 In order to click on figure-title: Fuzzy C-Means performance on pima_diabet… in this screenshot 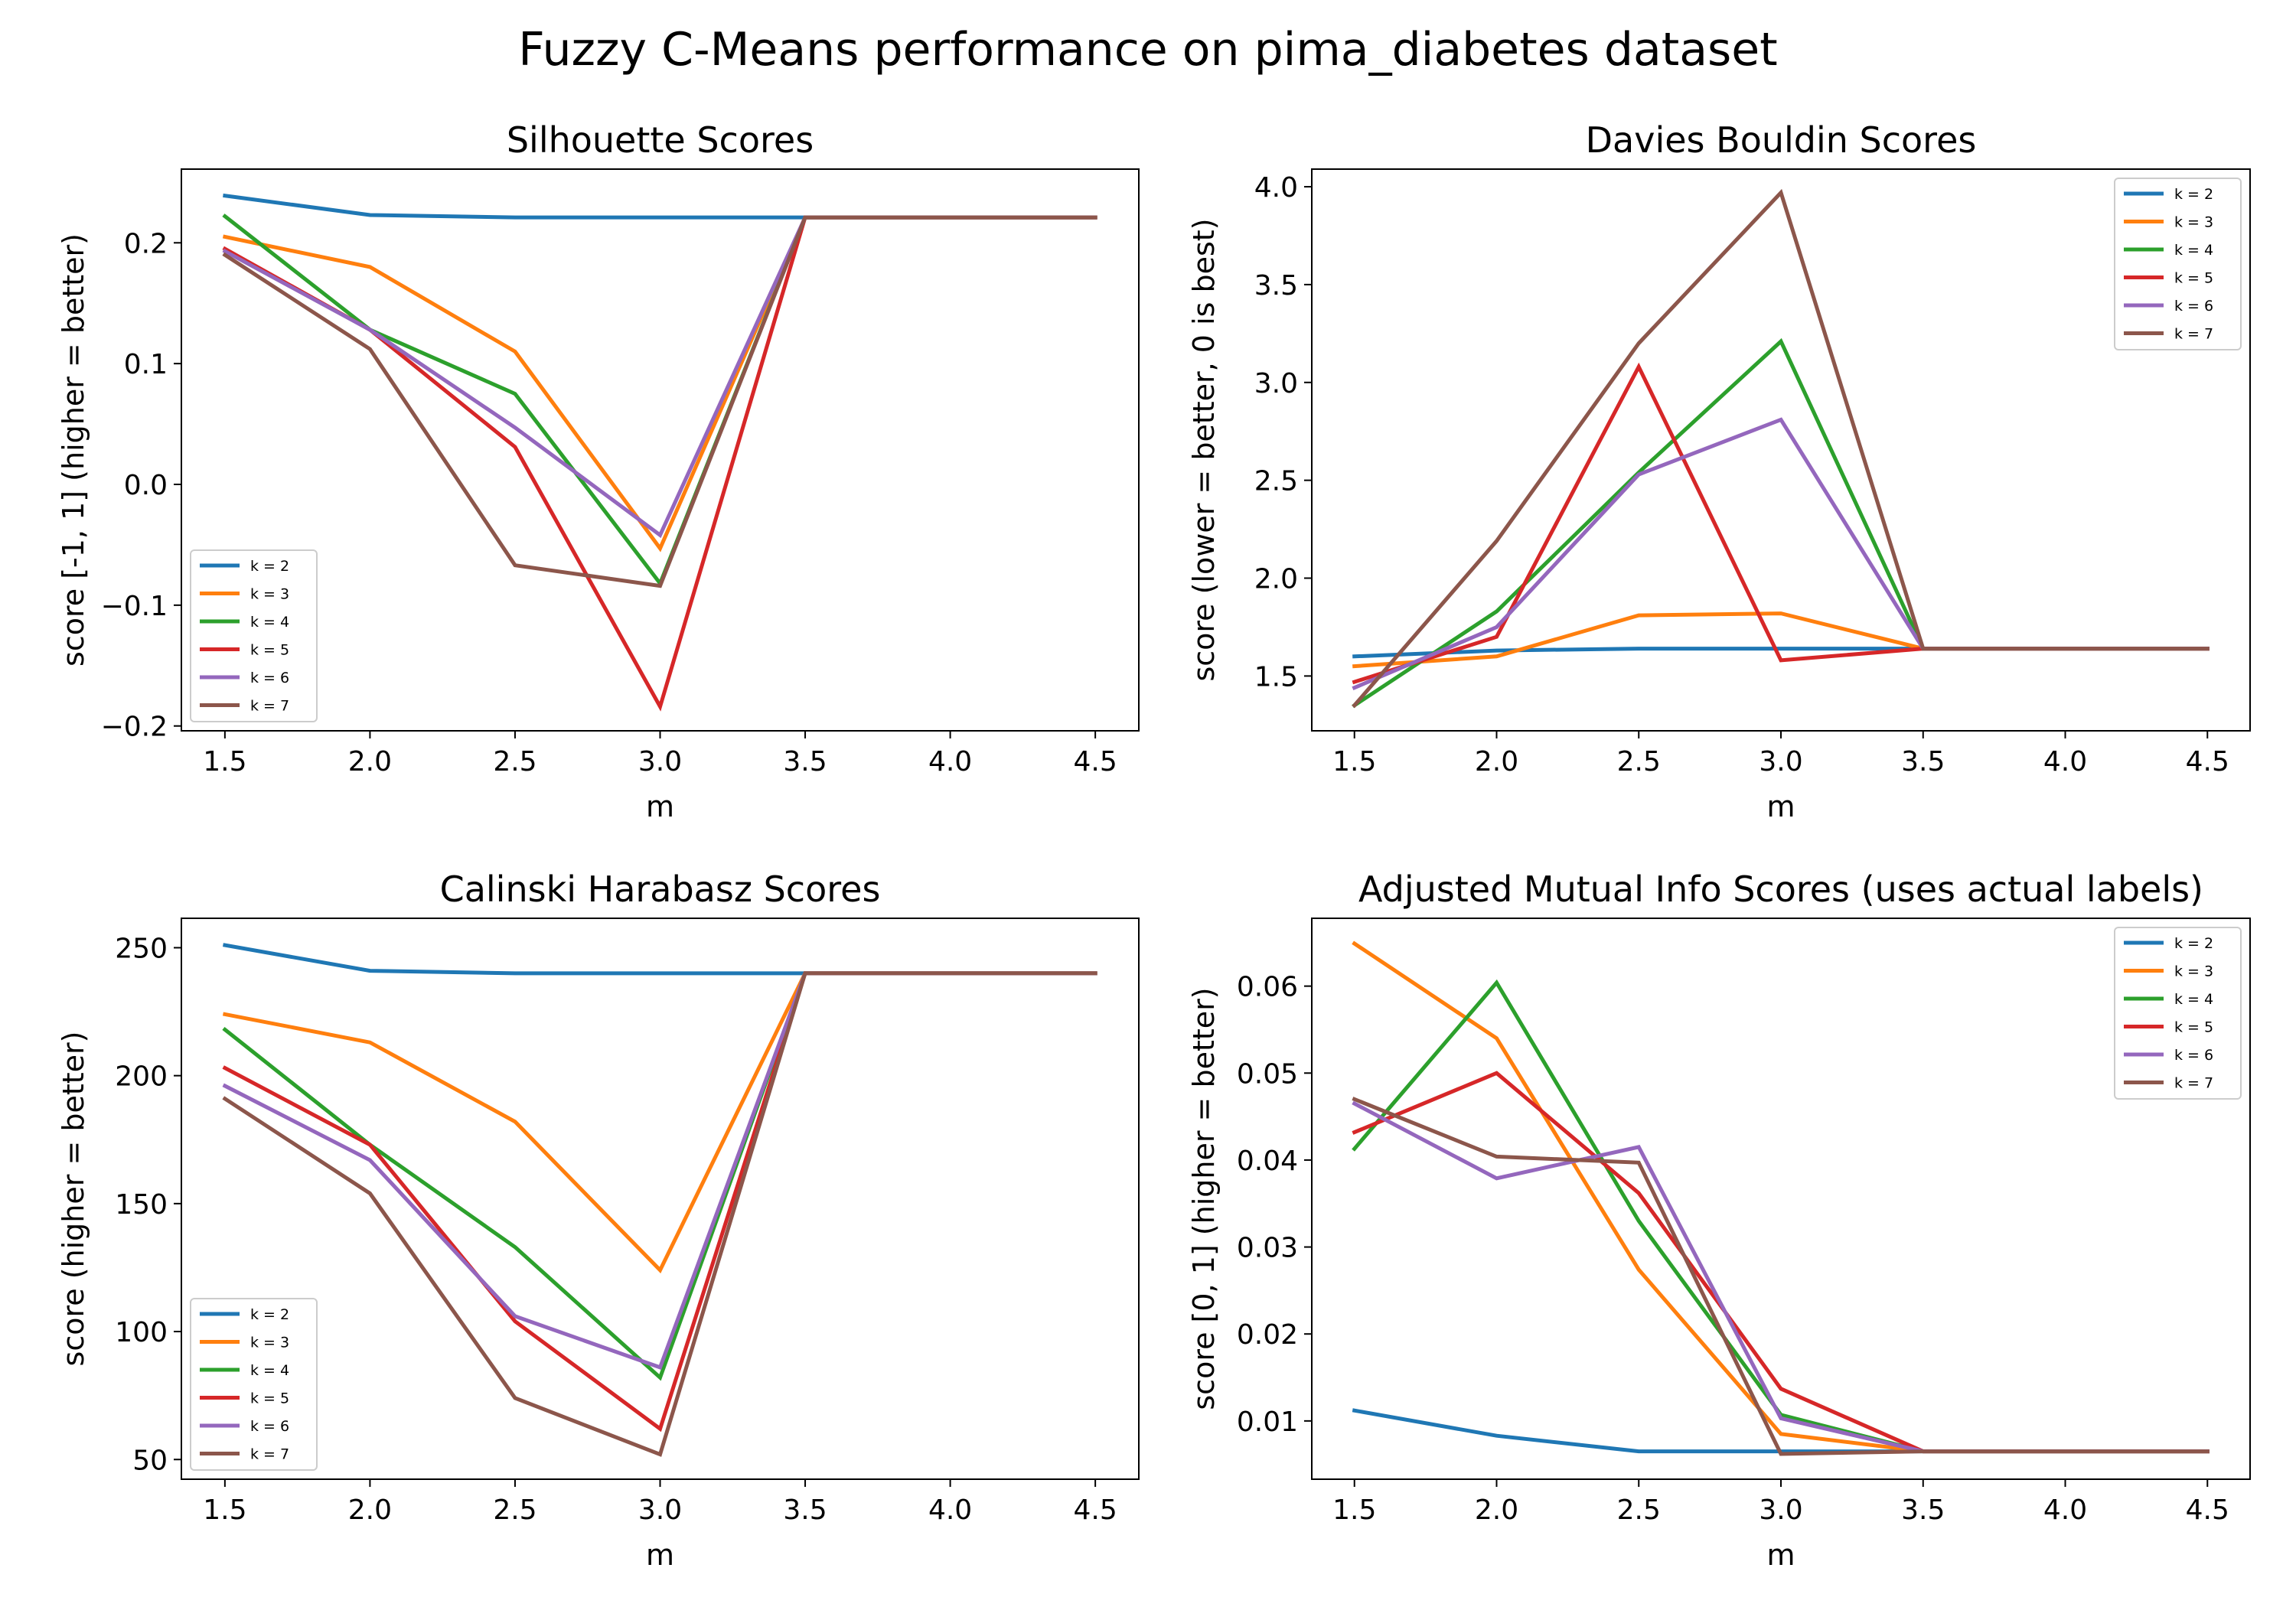, I will do `click(1148, 50)`.